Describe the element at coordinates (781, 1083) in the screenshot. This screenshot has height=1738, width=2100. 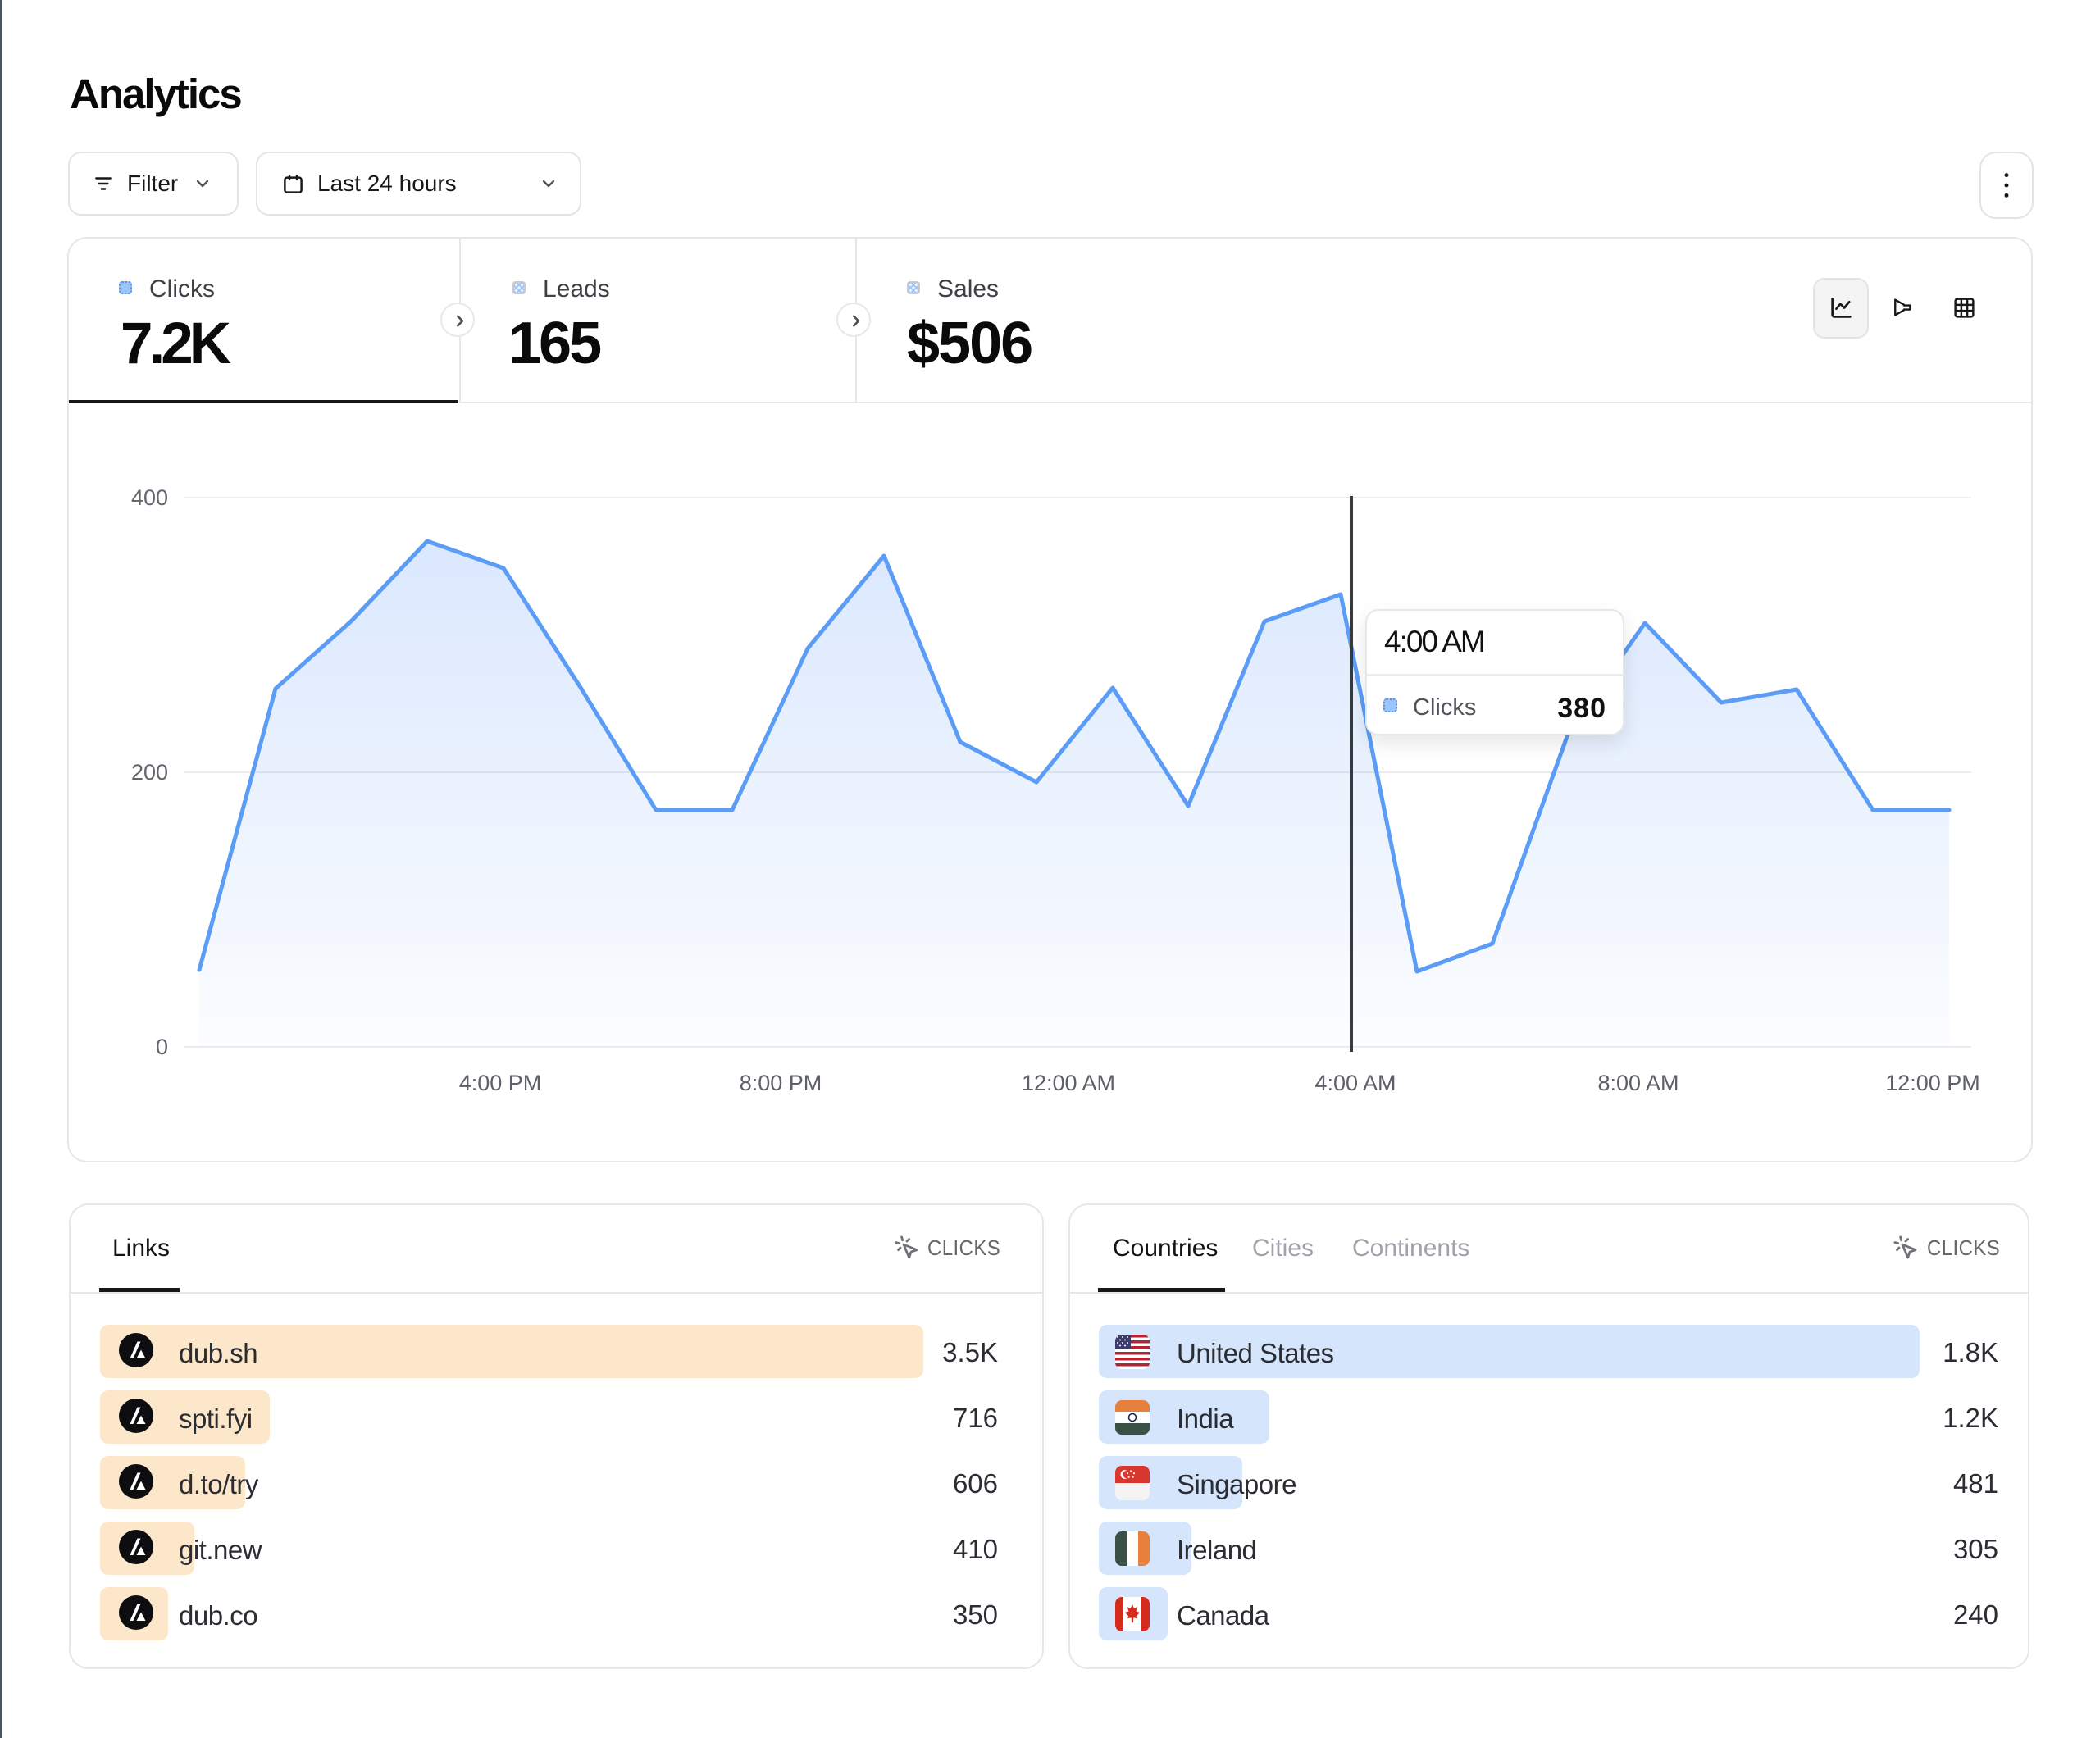
I see `svg-text: 8:00 PM` at that location.